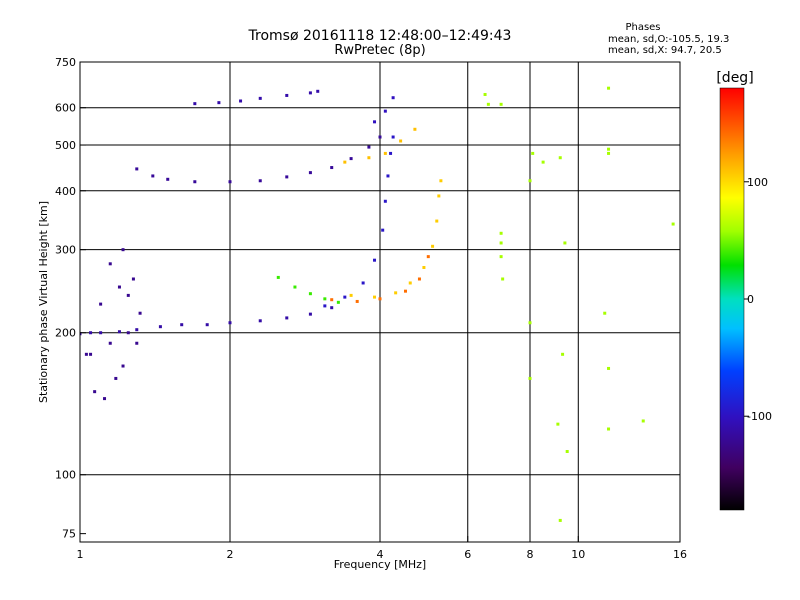 The width and height of the screenshot is (800, 600). What do you see at coordinates (65, 108) in the screenshot?
I see `y-tick-label: 600` at bounding box center [65, 108].